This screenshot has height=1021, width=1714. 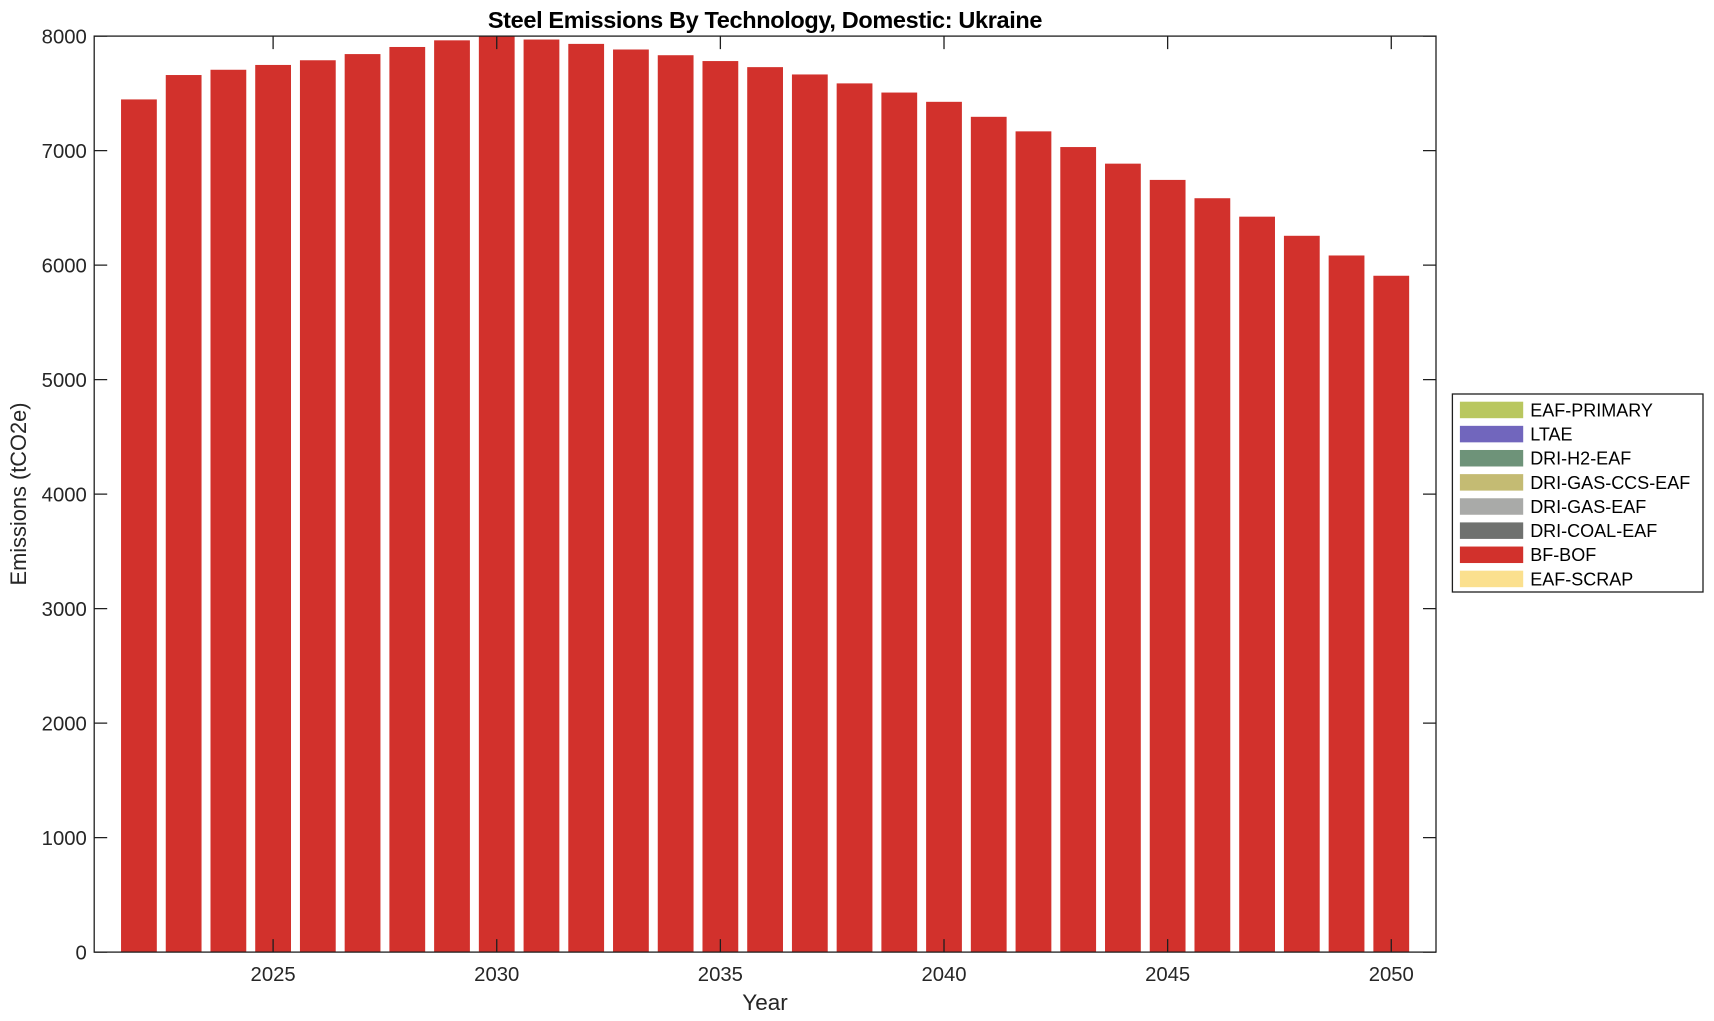 What do you see at coordinates (81, 953) in the screenshot?
I see `svg-text: 0` at bounding box center [81, 953].